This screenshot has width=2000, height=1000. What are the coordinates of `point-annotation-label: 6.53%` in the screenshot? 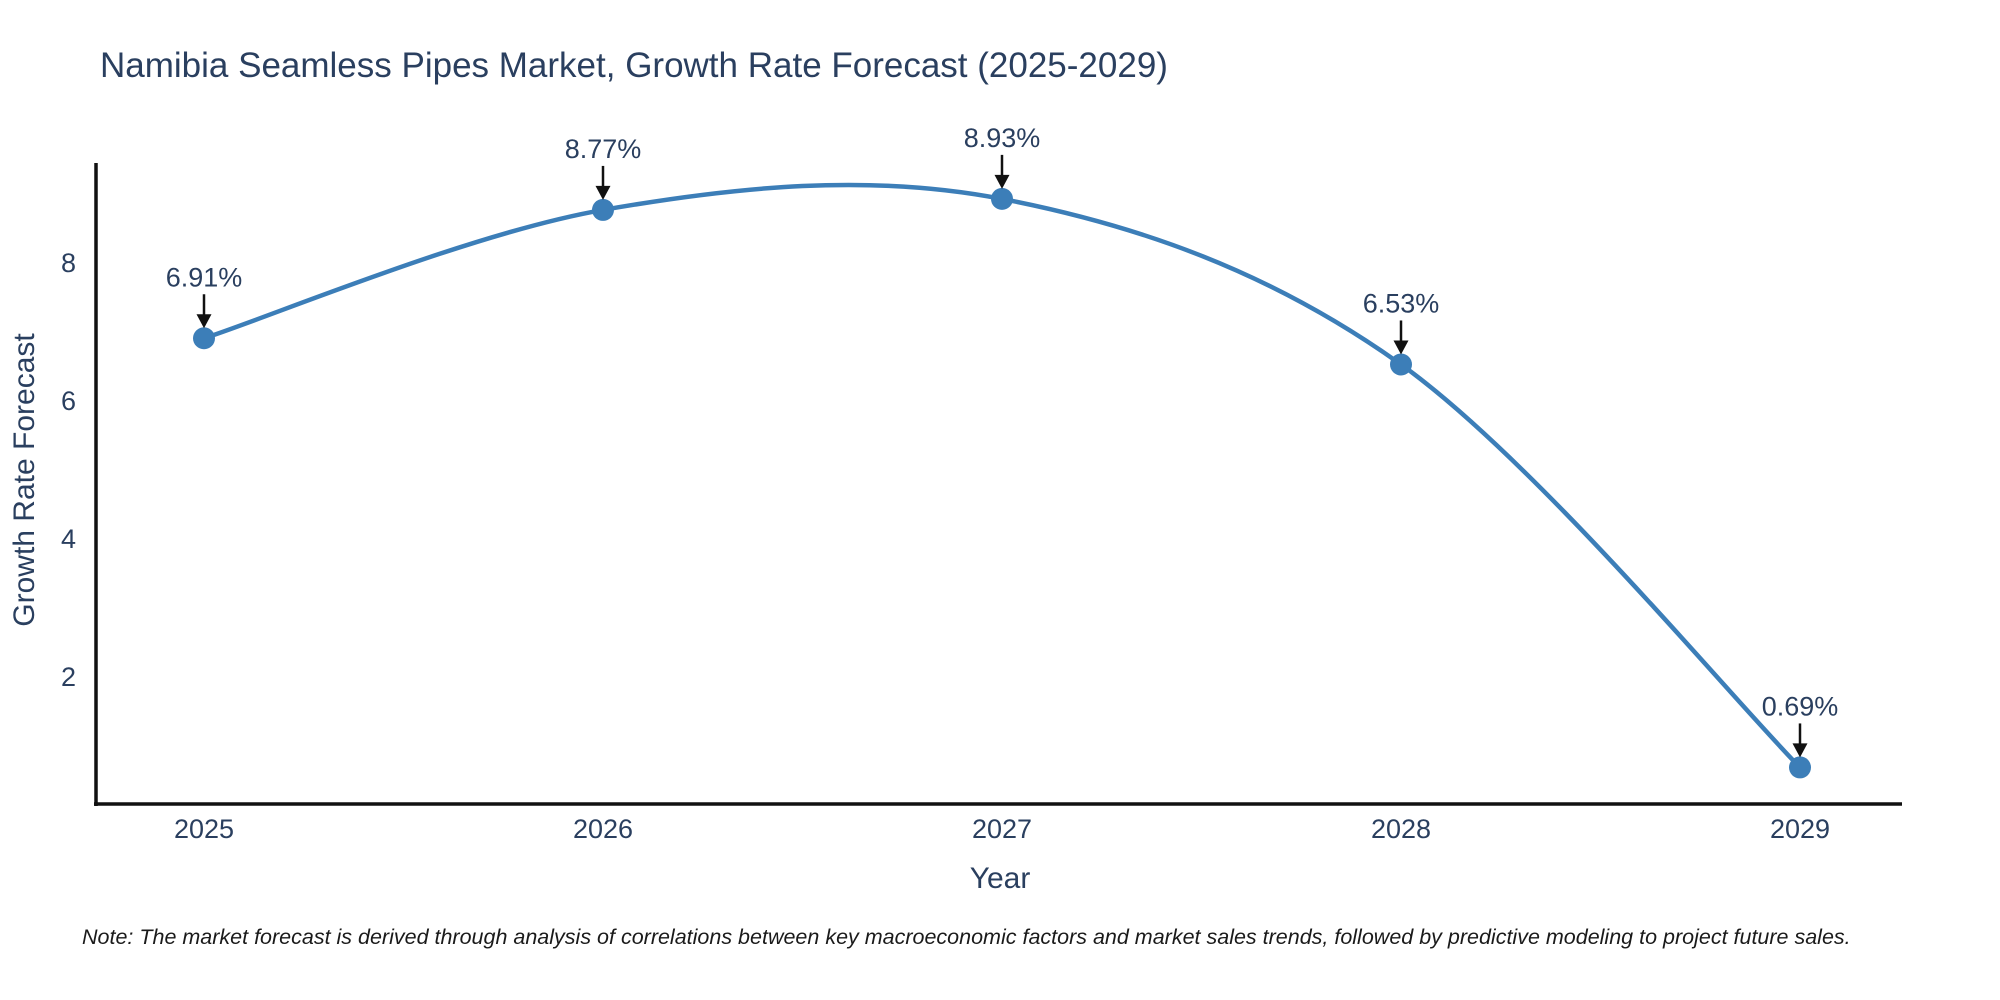 It's located at (1401, 303).